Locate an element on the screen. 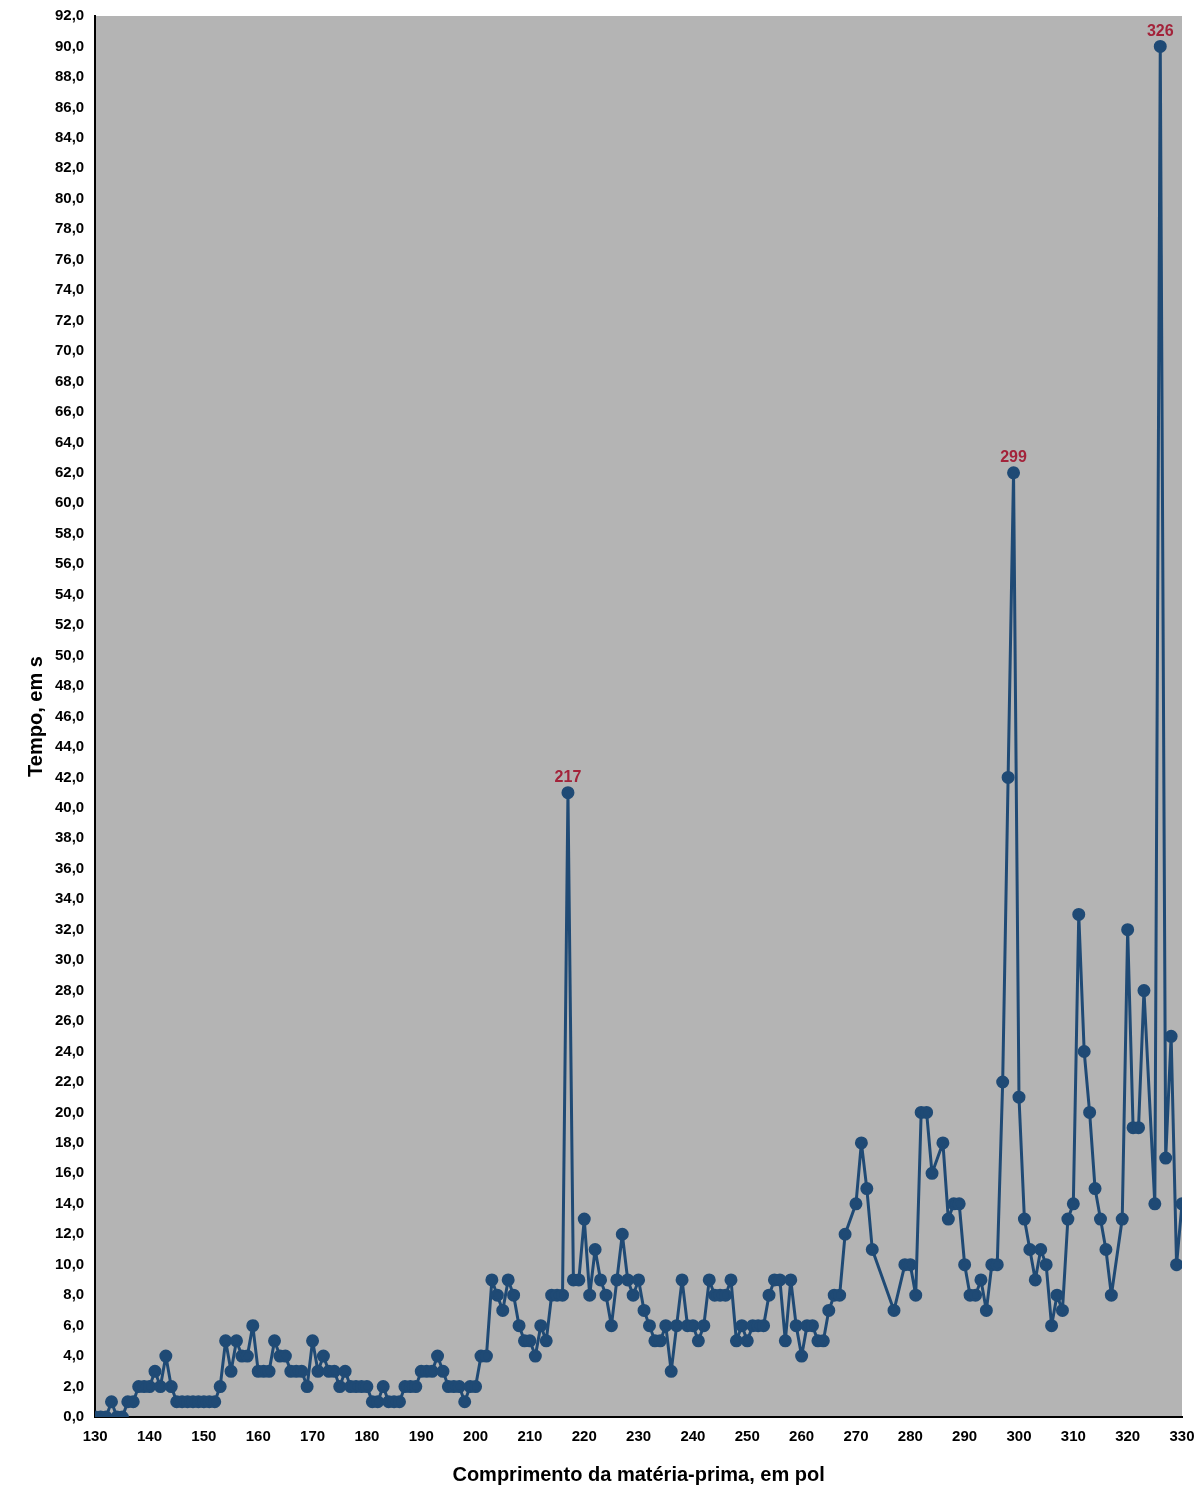 The width and height of the screenshot is (1198, 1507). x-tick-label: 330 is located at coordinates (1182, 1436).